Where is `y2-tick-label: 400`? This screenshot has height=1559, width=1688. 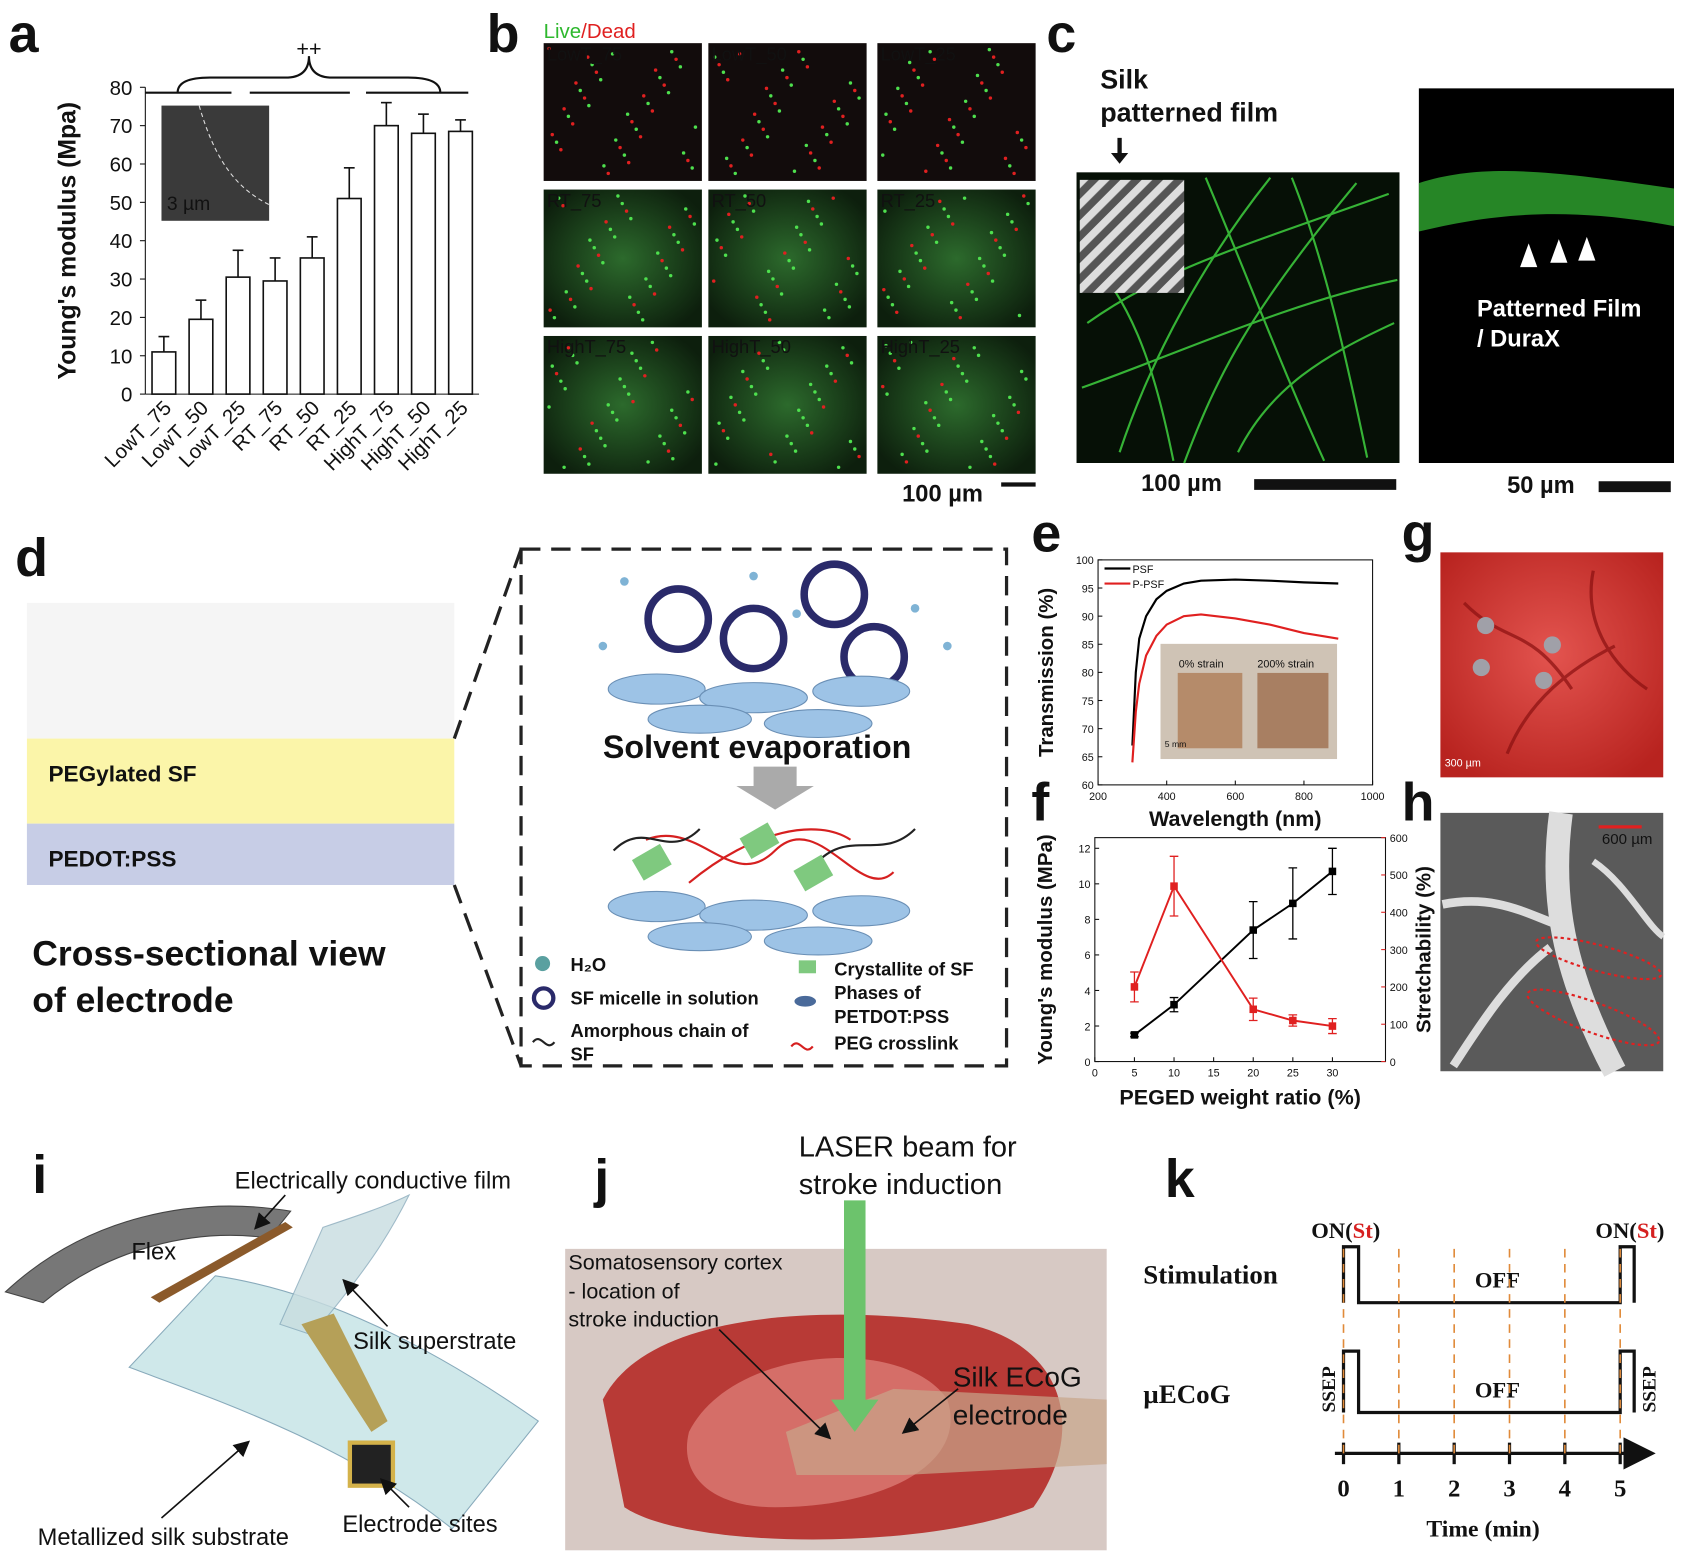 y2-tick-label: 400 is located at coordinates (1399, 914).